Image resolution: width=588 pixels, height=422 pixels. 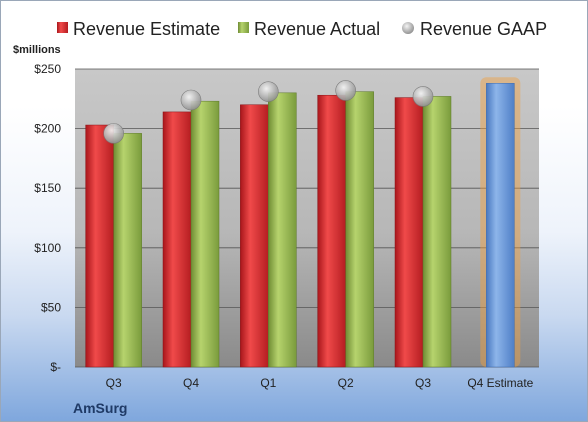 I want to click on y-tick-label: $200, so click(x=47, y=129).